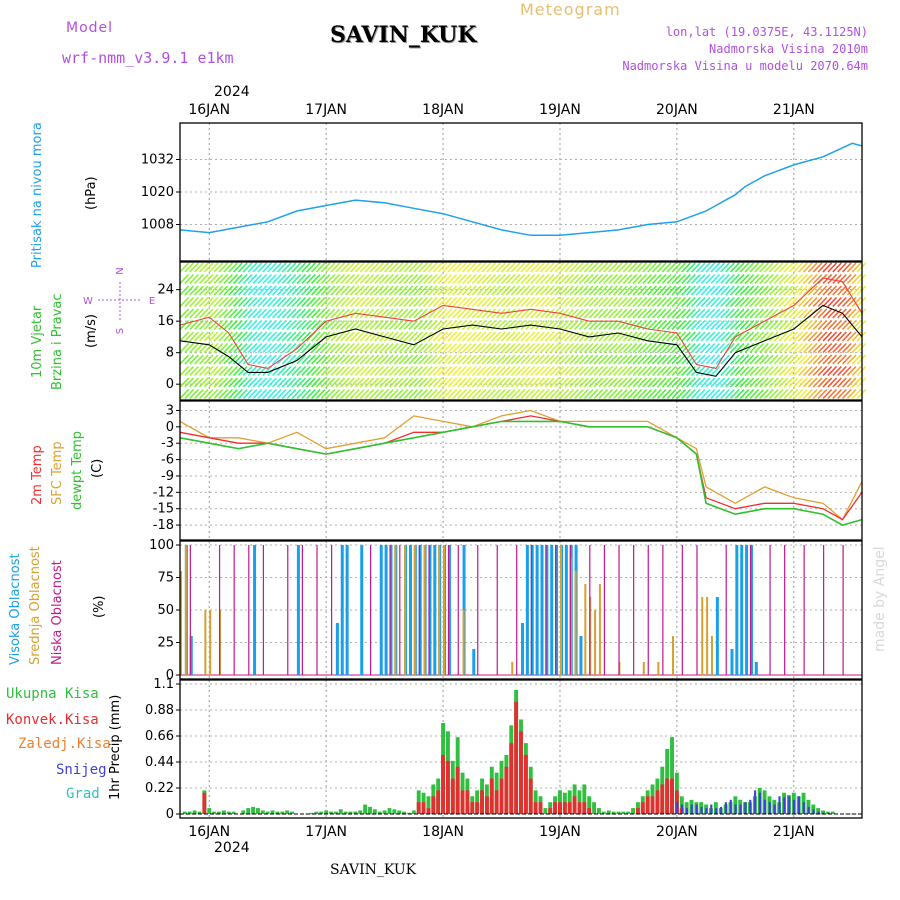 The image size is (900, 900). I want to click on pressure-ylabel-2: (hPa), so click(91, 193).